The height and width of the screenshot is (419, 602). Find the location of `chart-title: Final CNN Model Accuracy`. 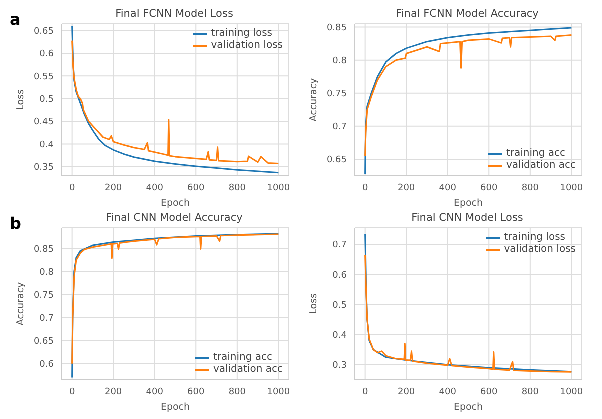

chart-title: Final CNN Model Accuracy is located at coordinates (174, 218).